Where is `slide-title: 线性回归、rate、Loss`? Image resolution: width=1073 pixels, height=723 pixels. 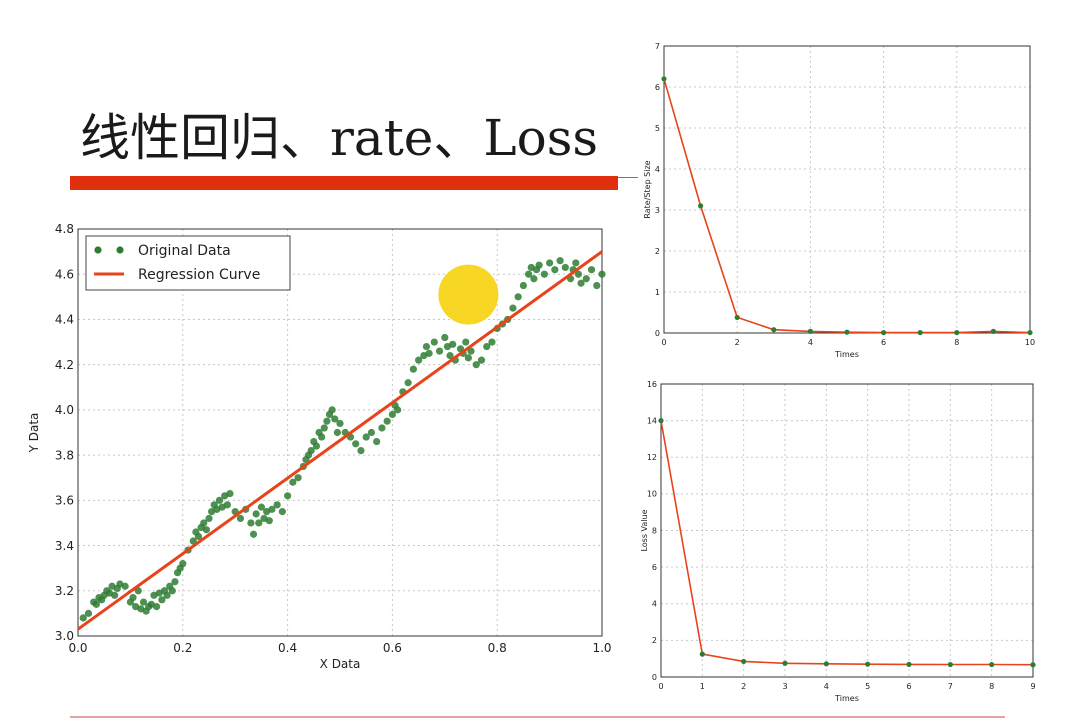 slide-title: 线性回归、rate、Loss is located at coordinates (339, 138).